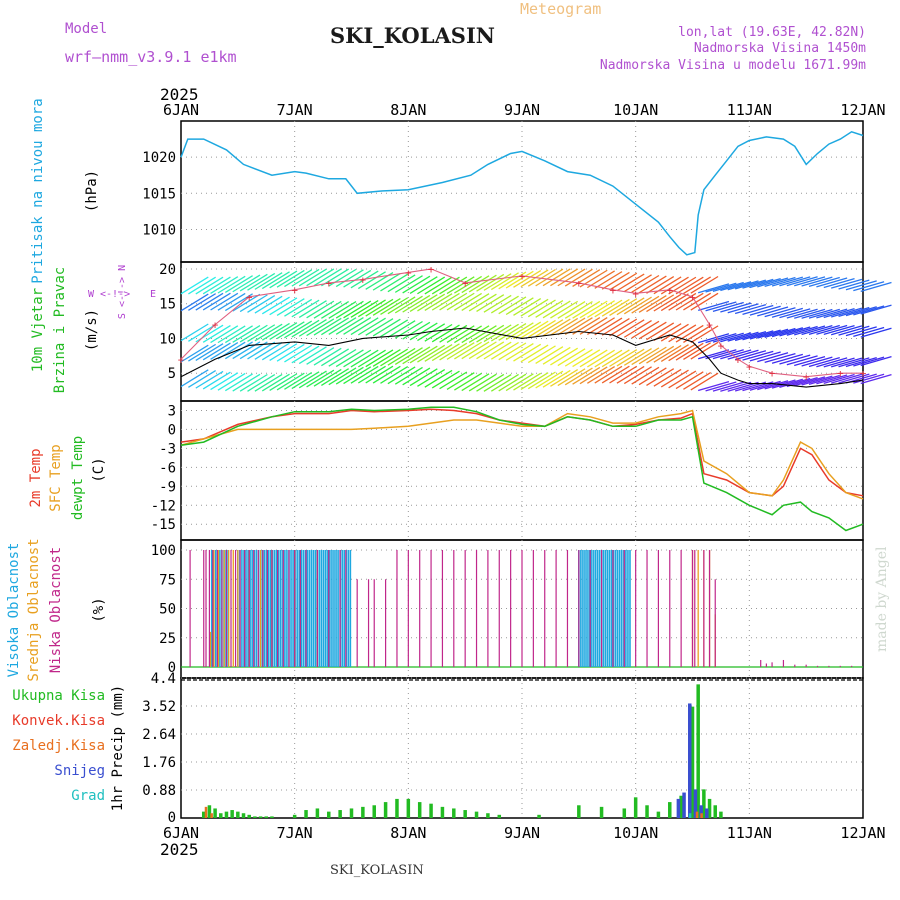 This screenshot has width=900, height=900. I want to click on wind-label-2: Brzina i Pravac, so click(60, 330).